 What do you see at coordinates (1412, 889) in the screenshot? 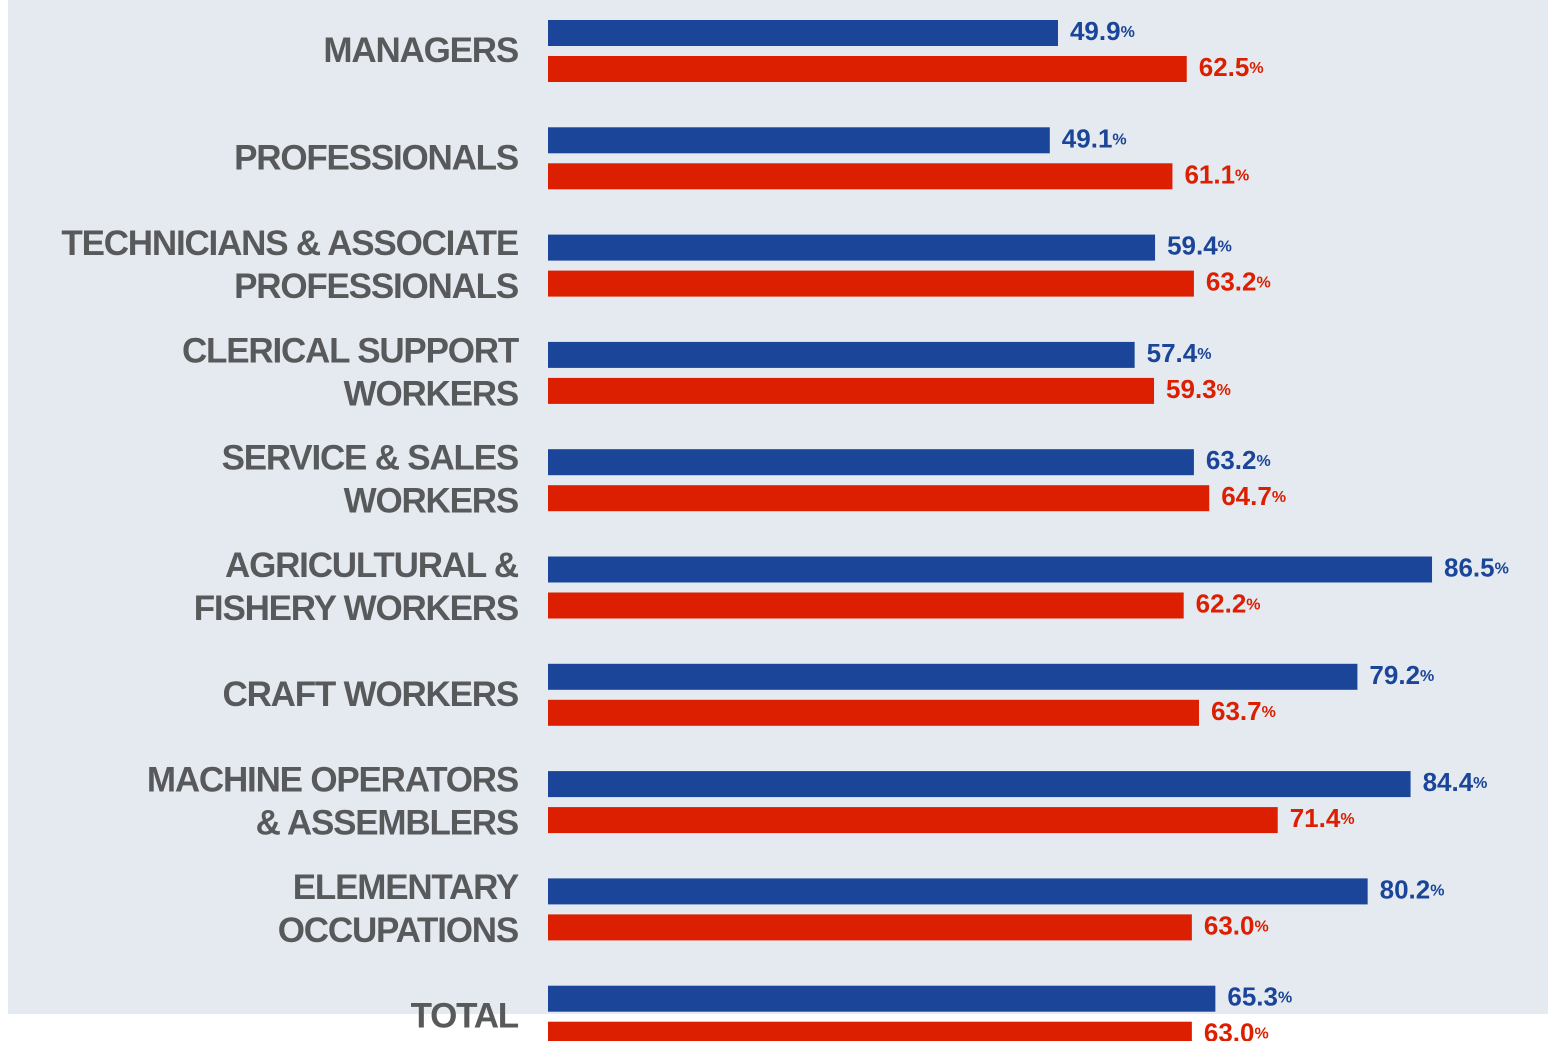
I see `value-label: 80.2%` at bounding box center [1412, 889].